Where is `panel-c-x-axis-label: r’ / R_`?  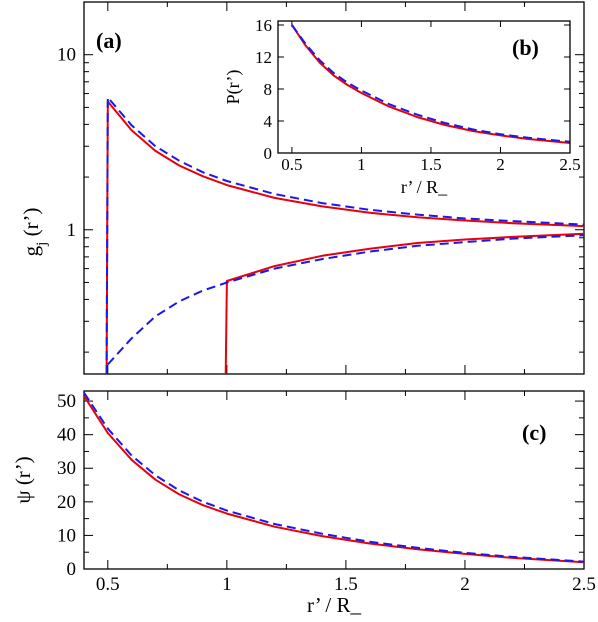 panel-c-x-axis-label: r’ / R_ is located at coordinates (334, 605).